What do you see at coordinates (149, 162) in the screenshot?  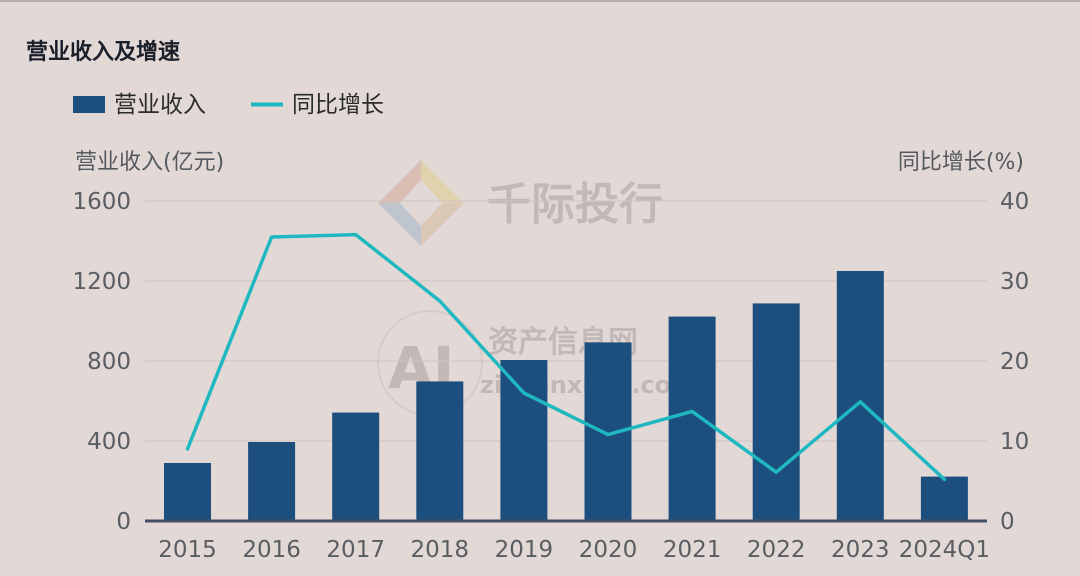 I see `y-axis-left-title: 营业收入(亿元)` at bounding box center [149, 162].